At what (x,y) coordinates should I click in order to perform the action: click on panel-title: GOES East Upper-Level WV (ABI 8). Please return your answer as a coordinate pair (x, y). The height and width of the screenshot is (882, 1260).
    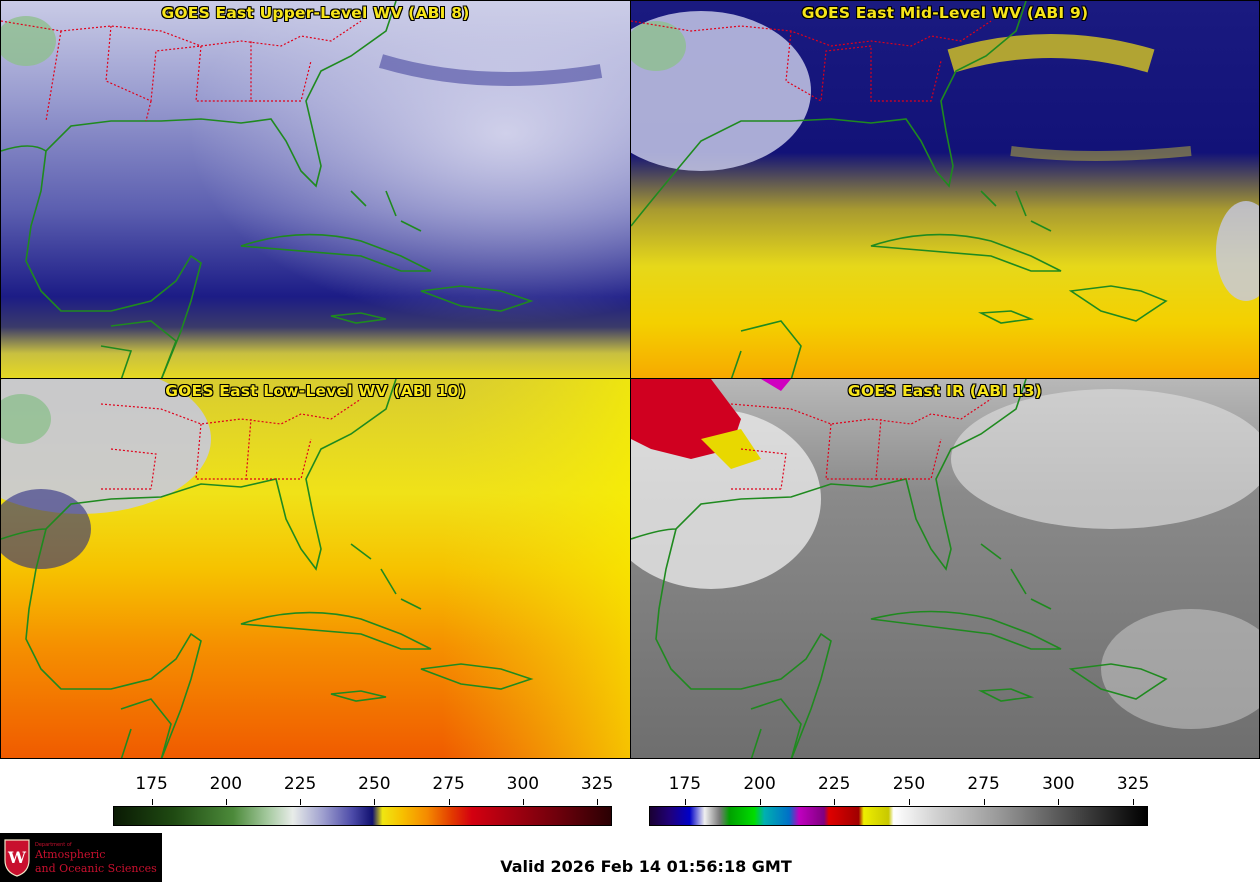
    Looking at the image, I should click on (315, 13).